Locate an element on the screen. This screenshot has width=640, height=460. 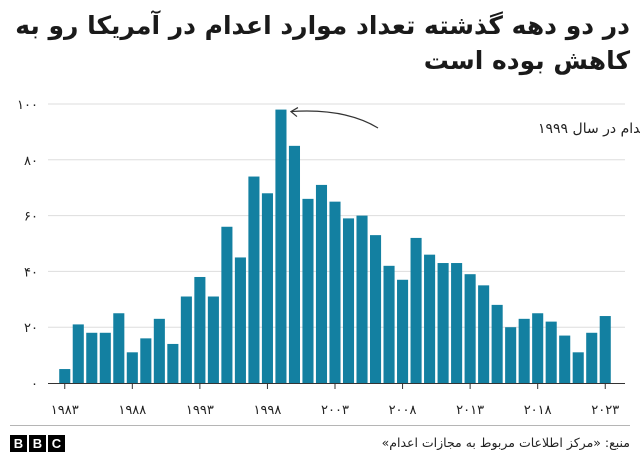
annotation-arrow is located at coordinates (334, 119).